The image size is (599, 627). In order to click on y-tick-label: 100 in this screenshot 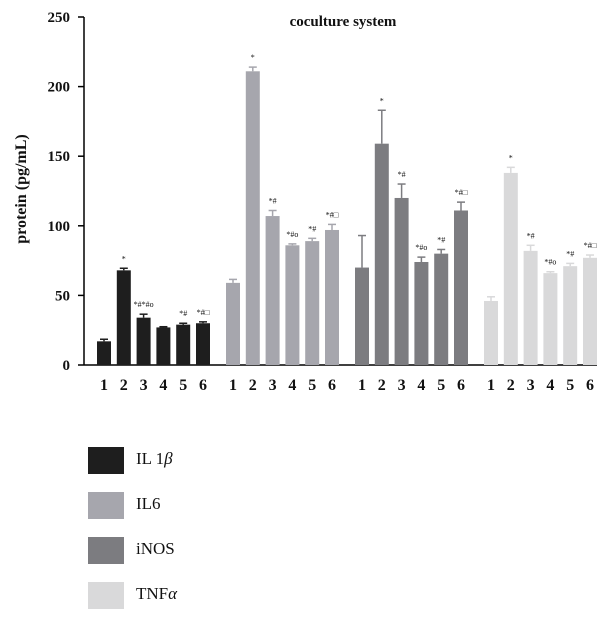, I will do `click(59, 227)`.